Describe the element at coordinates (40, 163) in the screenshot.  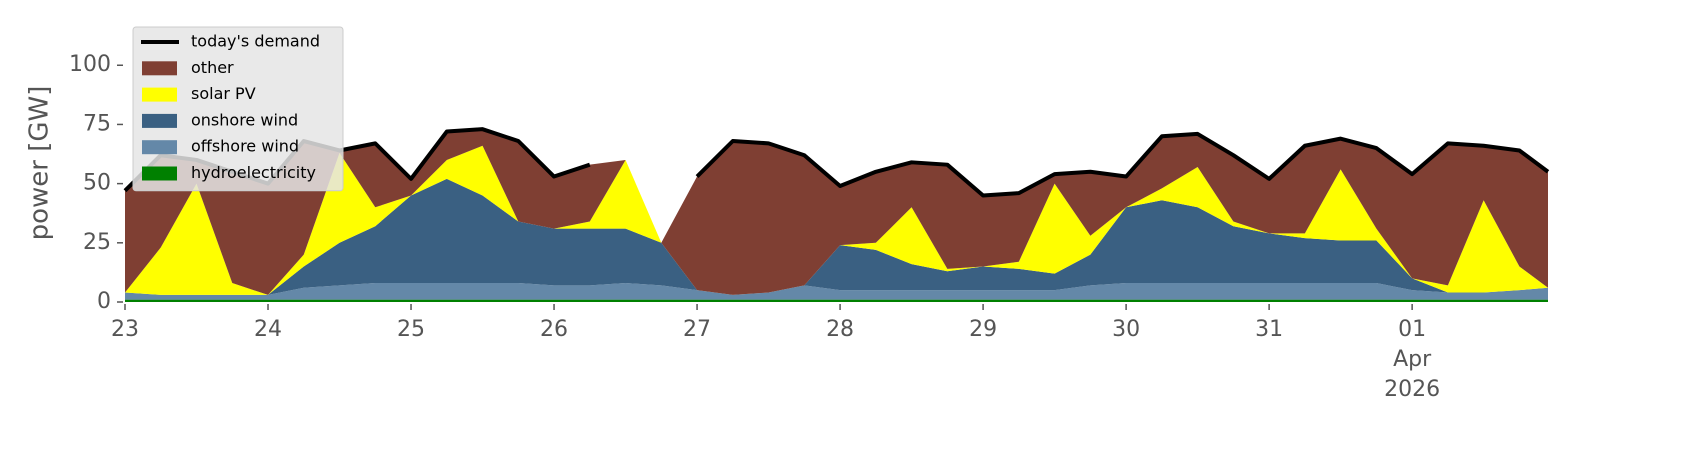
I see `y-axis-label: power [GW]` at that location.